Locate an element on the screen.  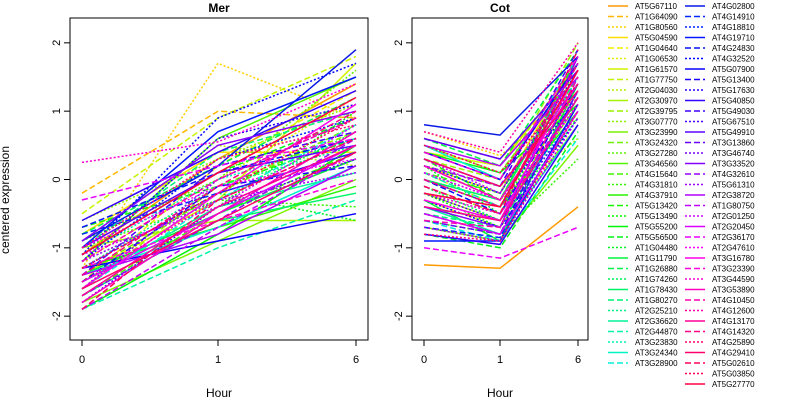
legend-item-label: AT1G64090 is located at coordinates (656, 17).